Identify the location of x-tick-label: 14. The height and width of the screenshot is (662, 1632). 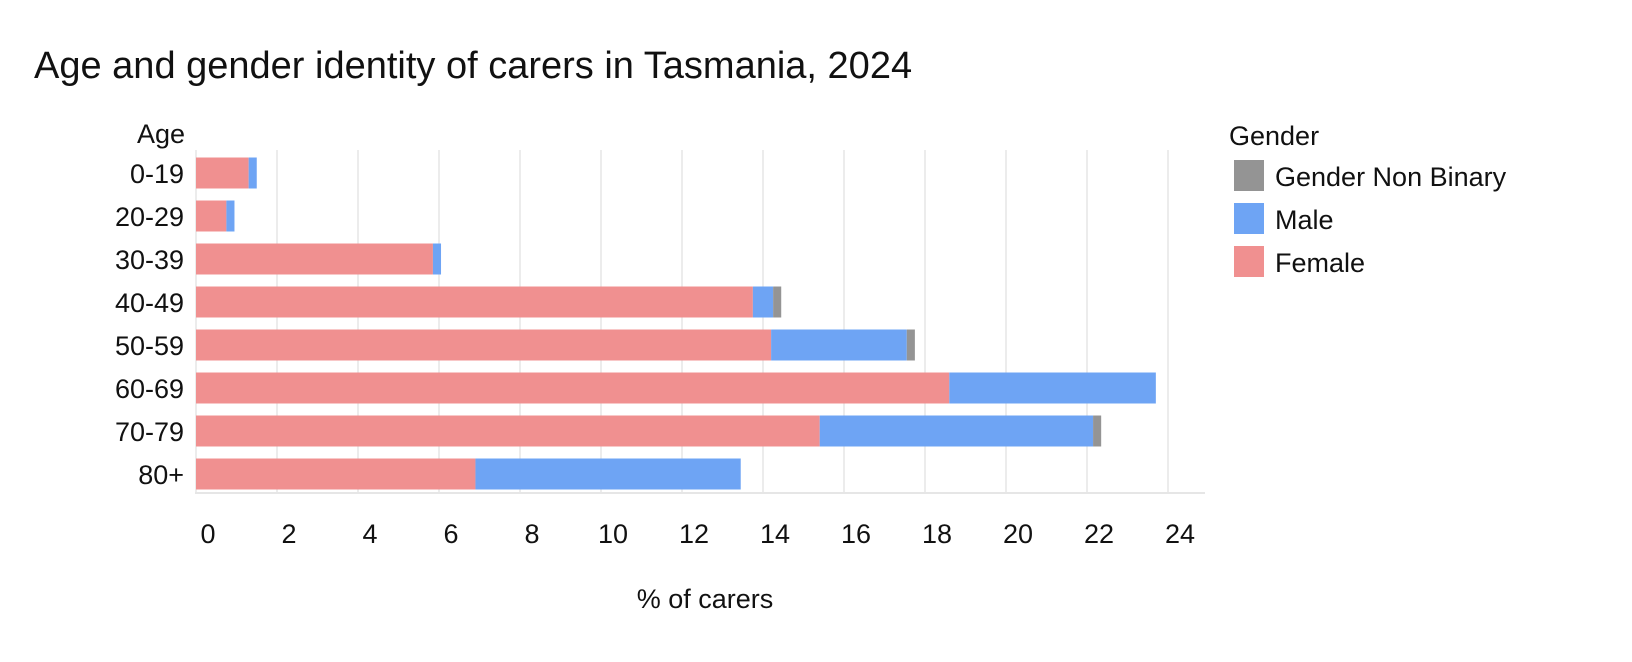
(775, 534).